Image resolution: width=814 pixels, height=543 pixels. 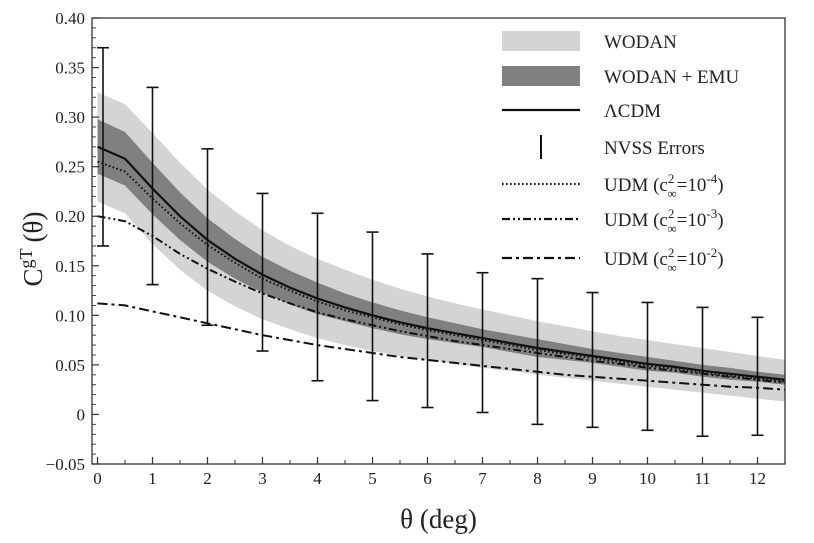 I want to click on x-tick-label: 2, so click(x=207, y=478).